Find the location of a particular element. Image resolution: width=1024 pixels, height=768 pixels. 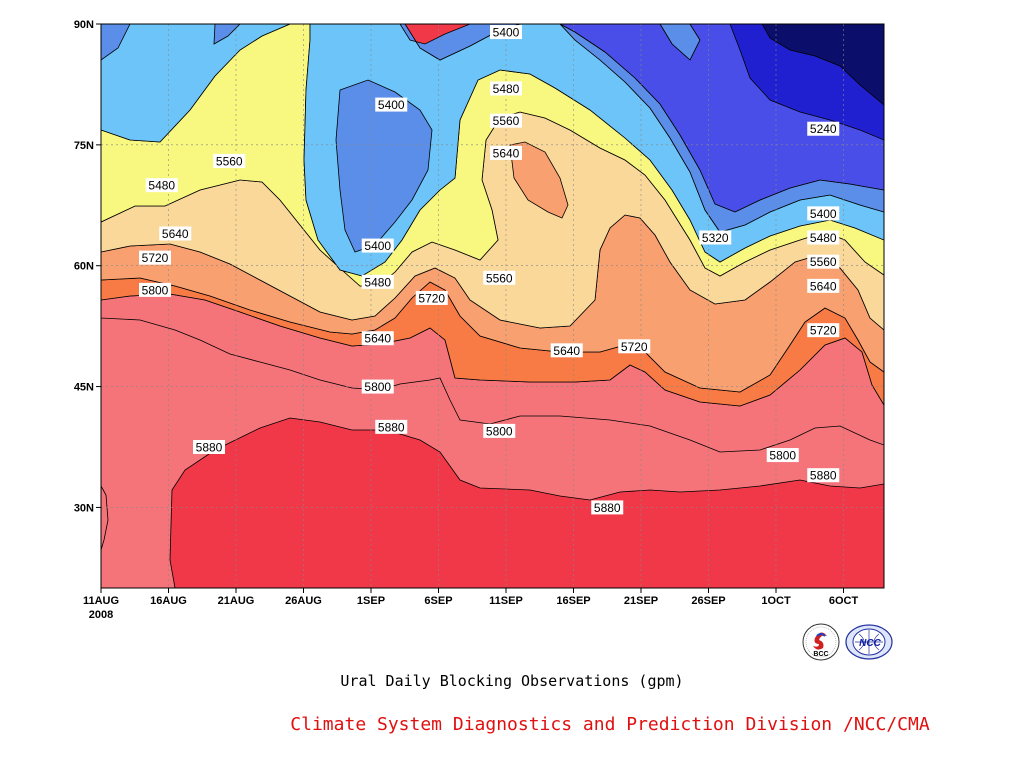

contour-label-text: 5880 is located at coordinates (391, 427).